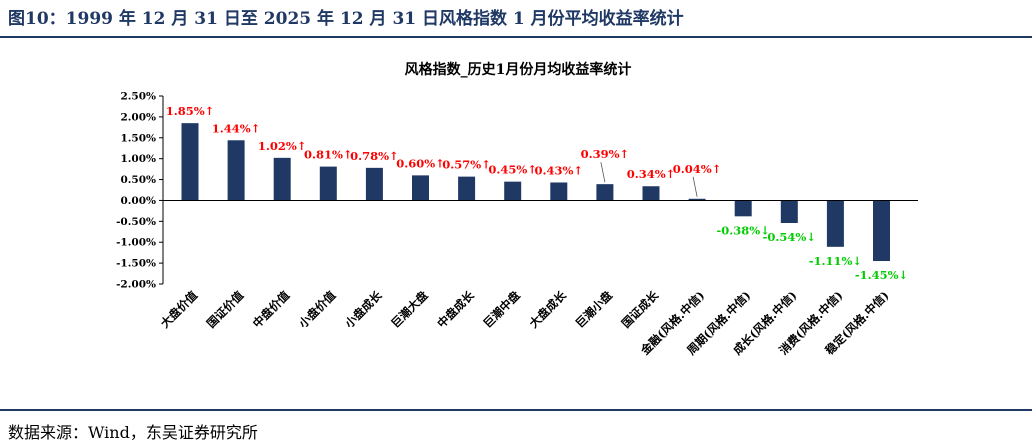 Image resolution: width=1032 pixels, height=445 pixels. Describe the element at coordinates (409, 309) in the screenshot. I see `x-tick-label: 巨潮大盘` at that location.